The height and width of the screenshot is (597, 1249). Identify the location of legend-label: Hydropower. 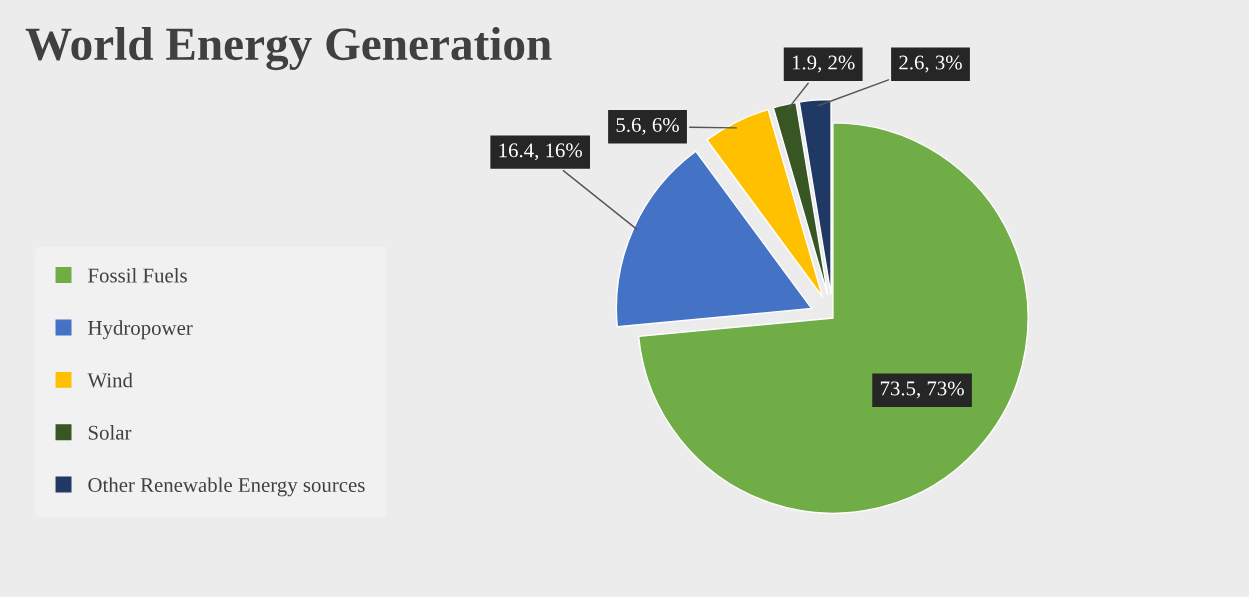
(140, 330).